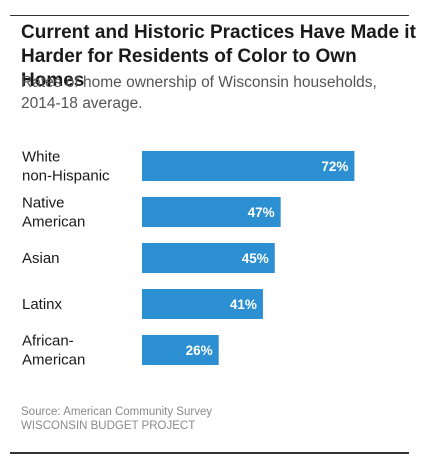 The height and width of the screenshot is (467, 427). I want to click on bar-value-label: 45%, so click(255, 258).